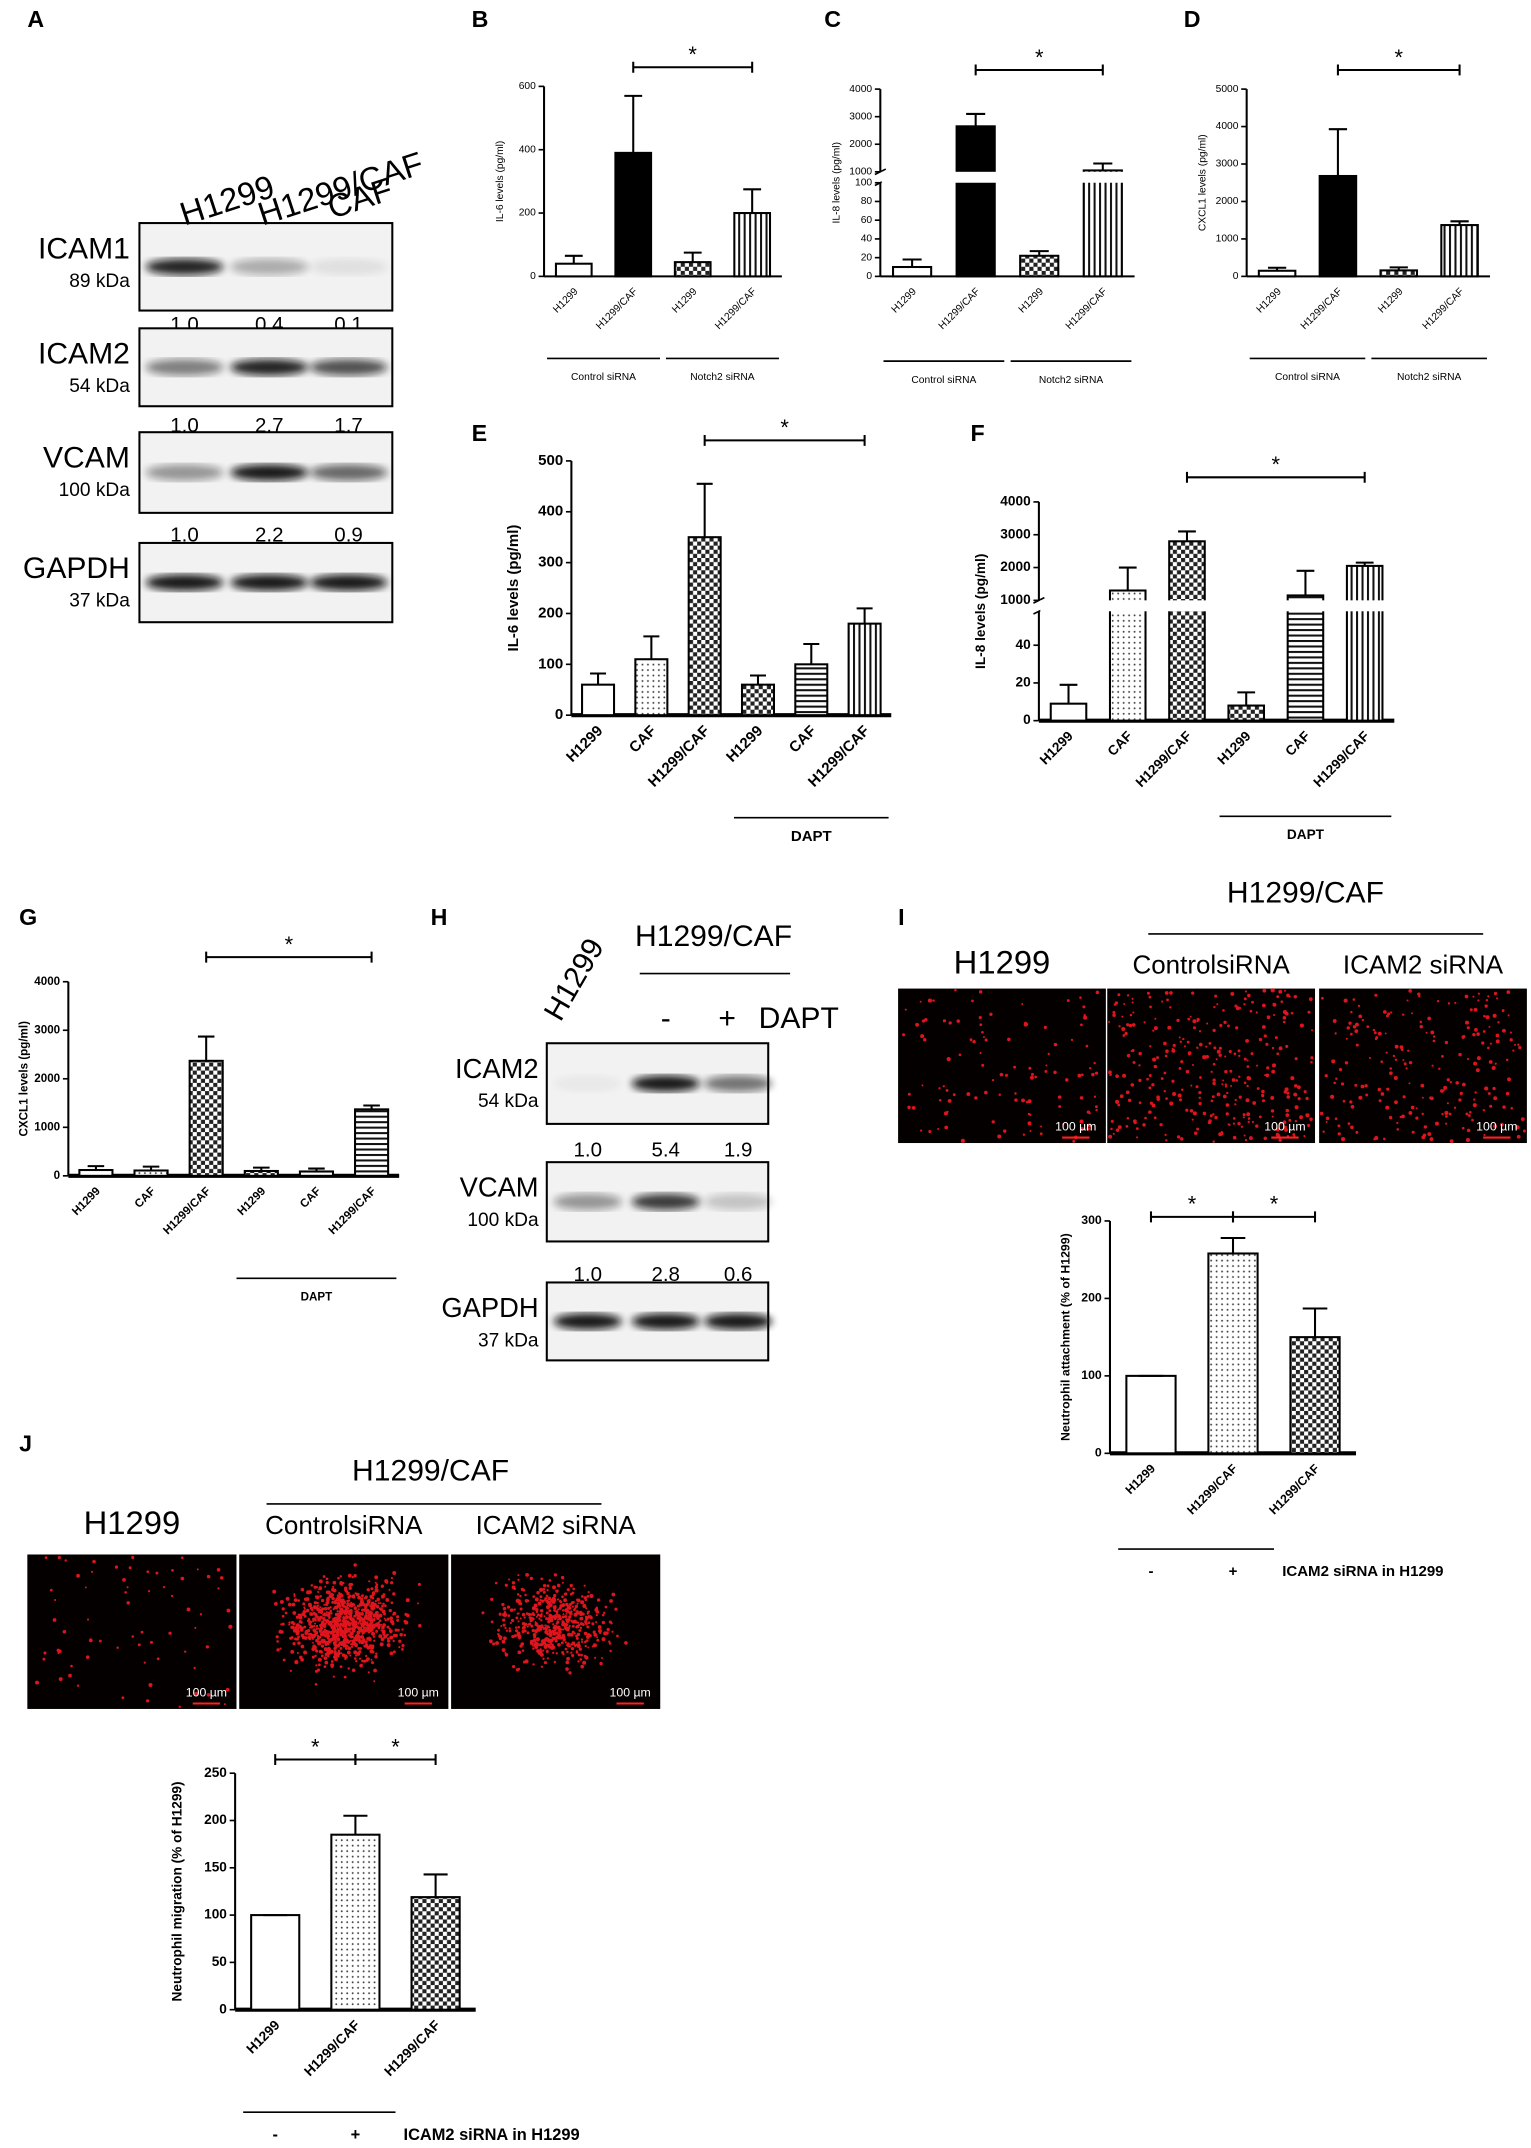 The width and height of the screenshot is (1531, 2148). What do you see at coordinates (665, 1083) in the screenshot?
I see `blot-band` at bounding box center [665, 1083].